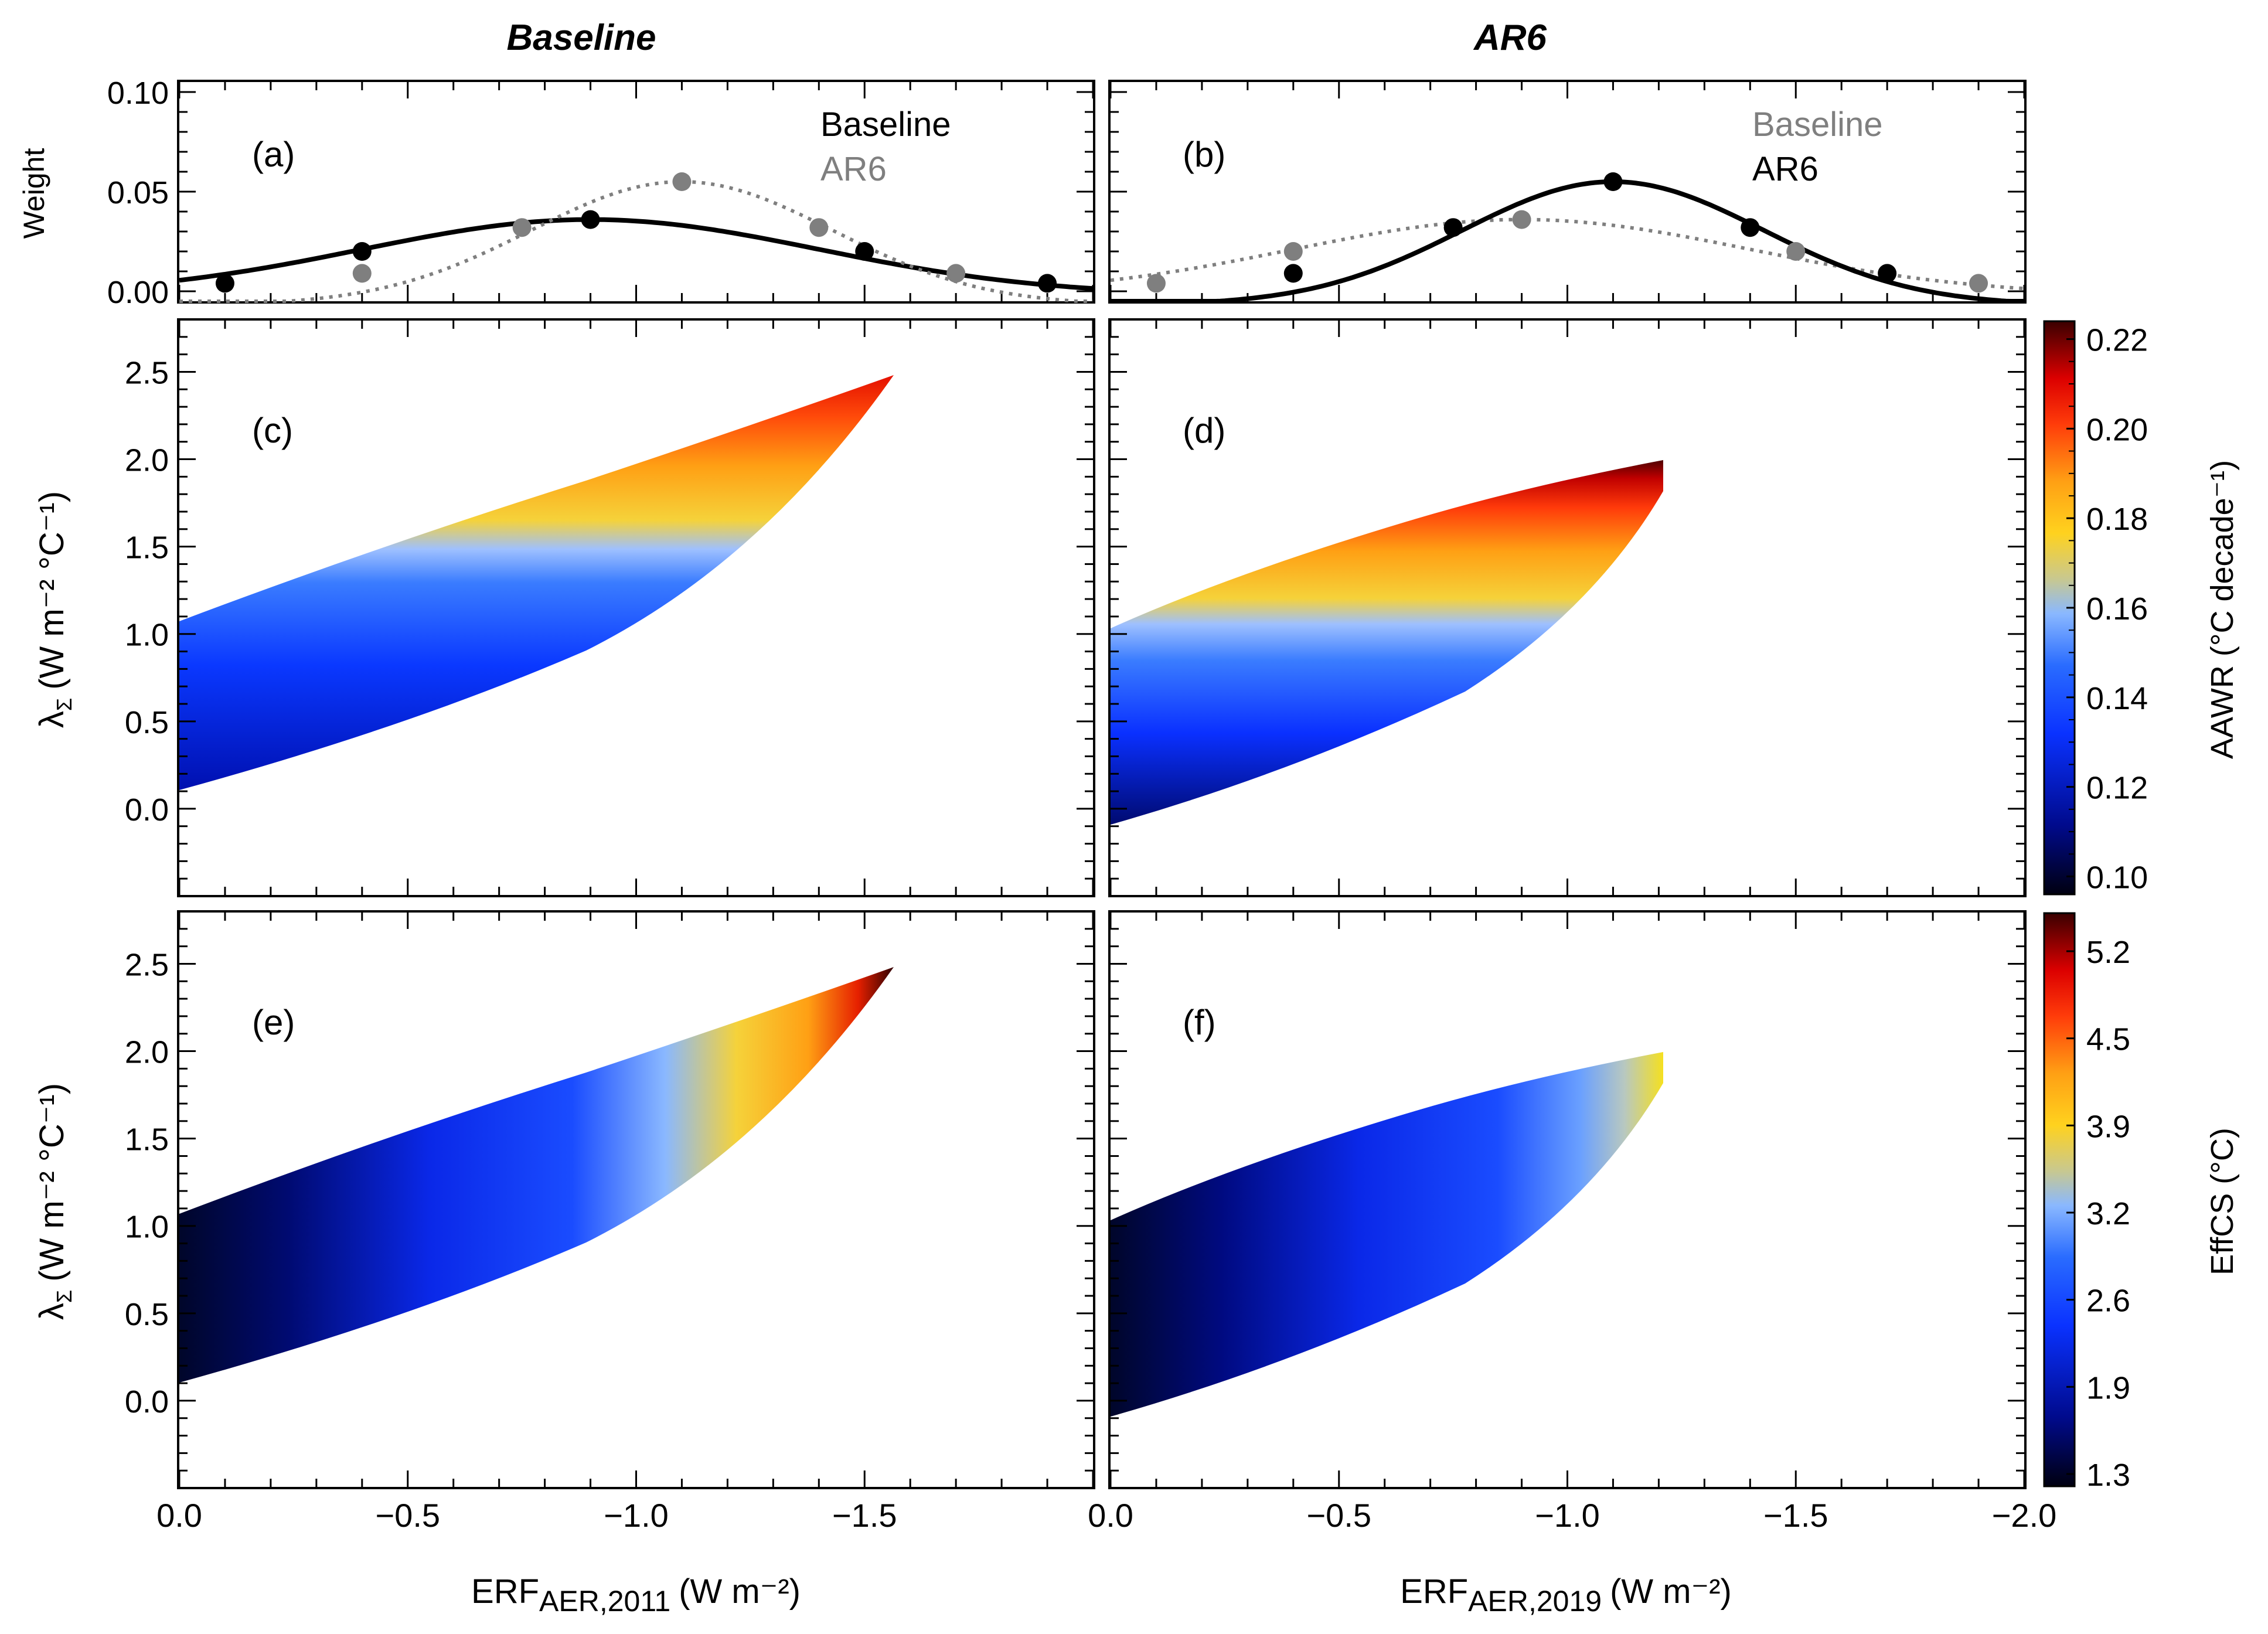 This screenshot has width=2268, height=1634. I want to click on panel-label-b: (b), so click(1204, 154).